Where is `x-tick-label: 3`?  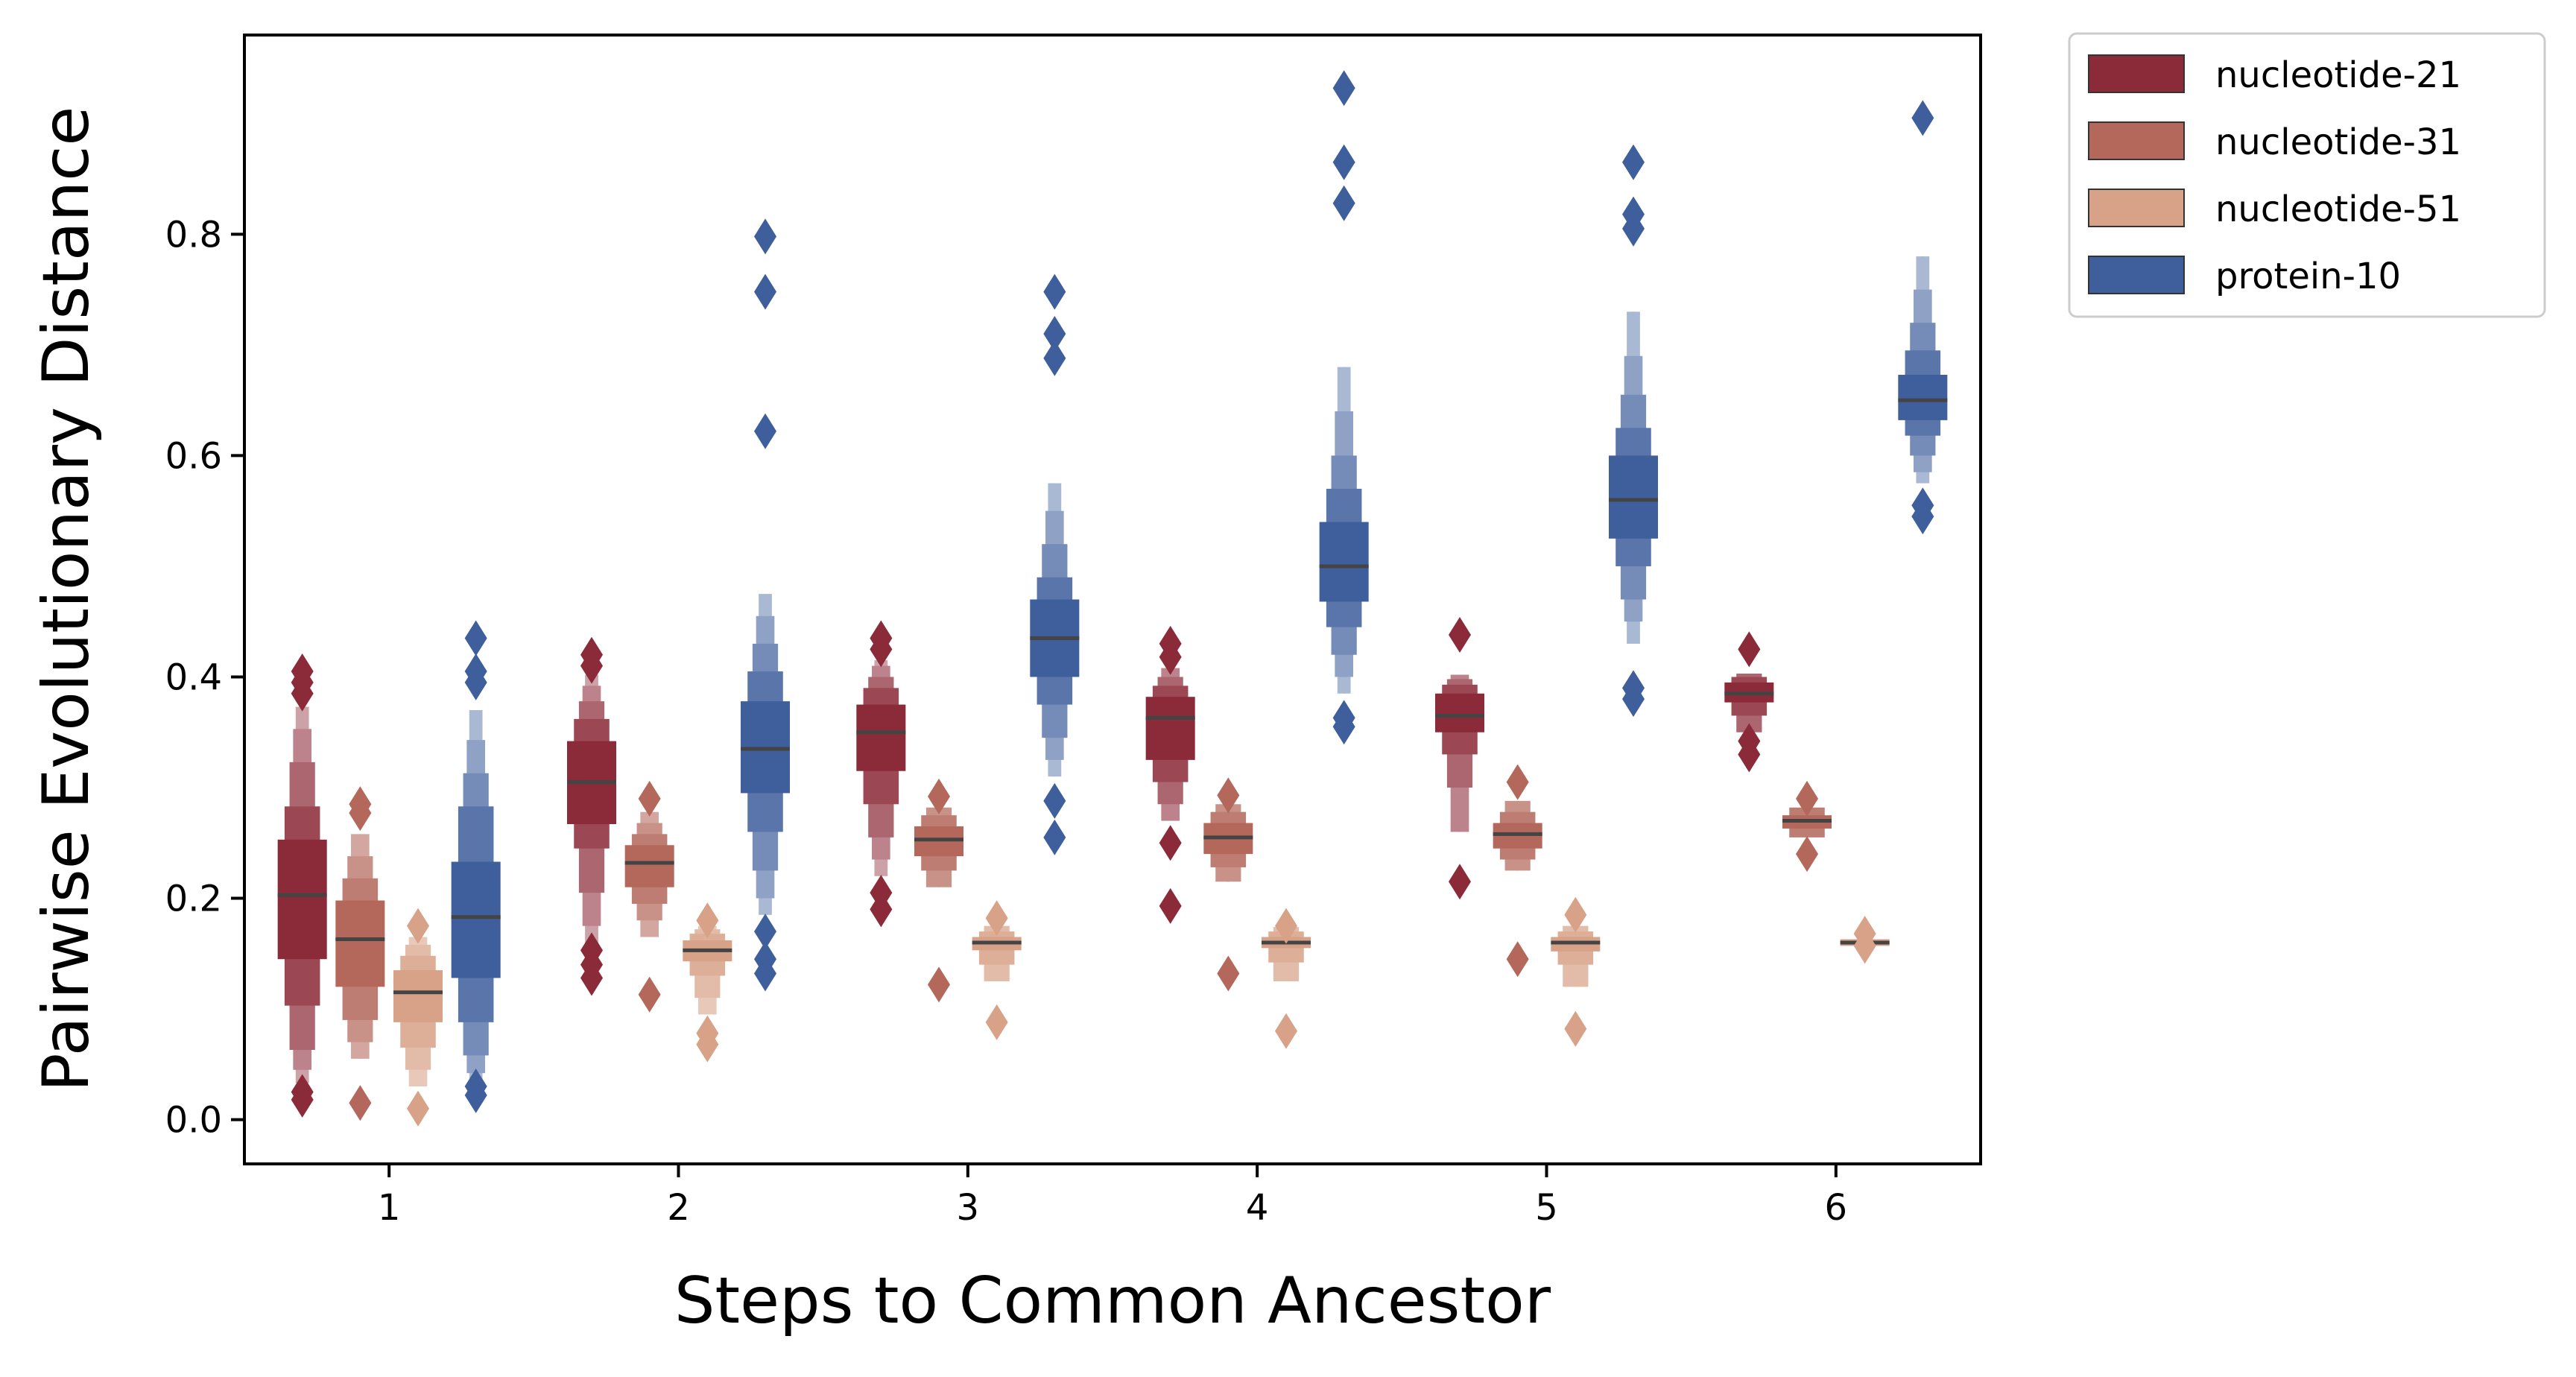
x-tick-label: 3 is located at coordinates (969, 1208).